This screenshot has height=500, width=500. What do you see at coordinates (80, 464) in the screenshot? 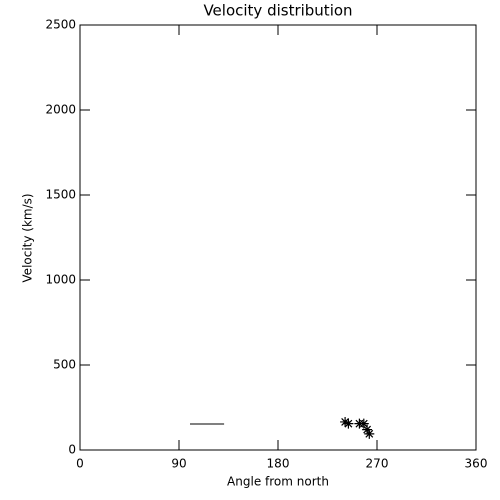
I see `x-tick-label: 0` at bounding box center [80, 464].